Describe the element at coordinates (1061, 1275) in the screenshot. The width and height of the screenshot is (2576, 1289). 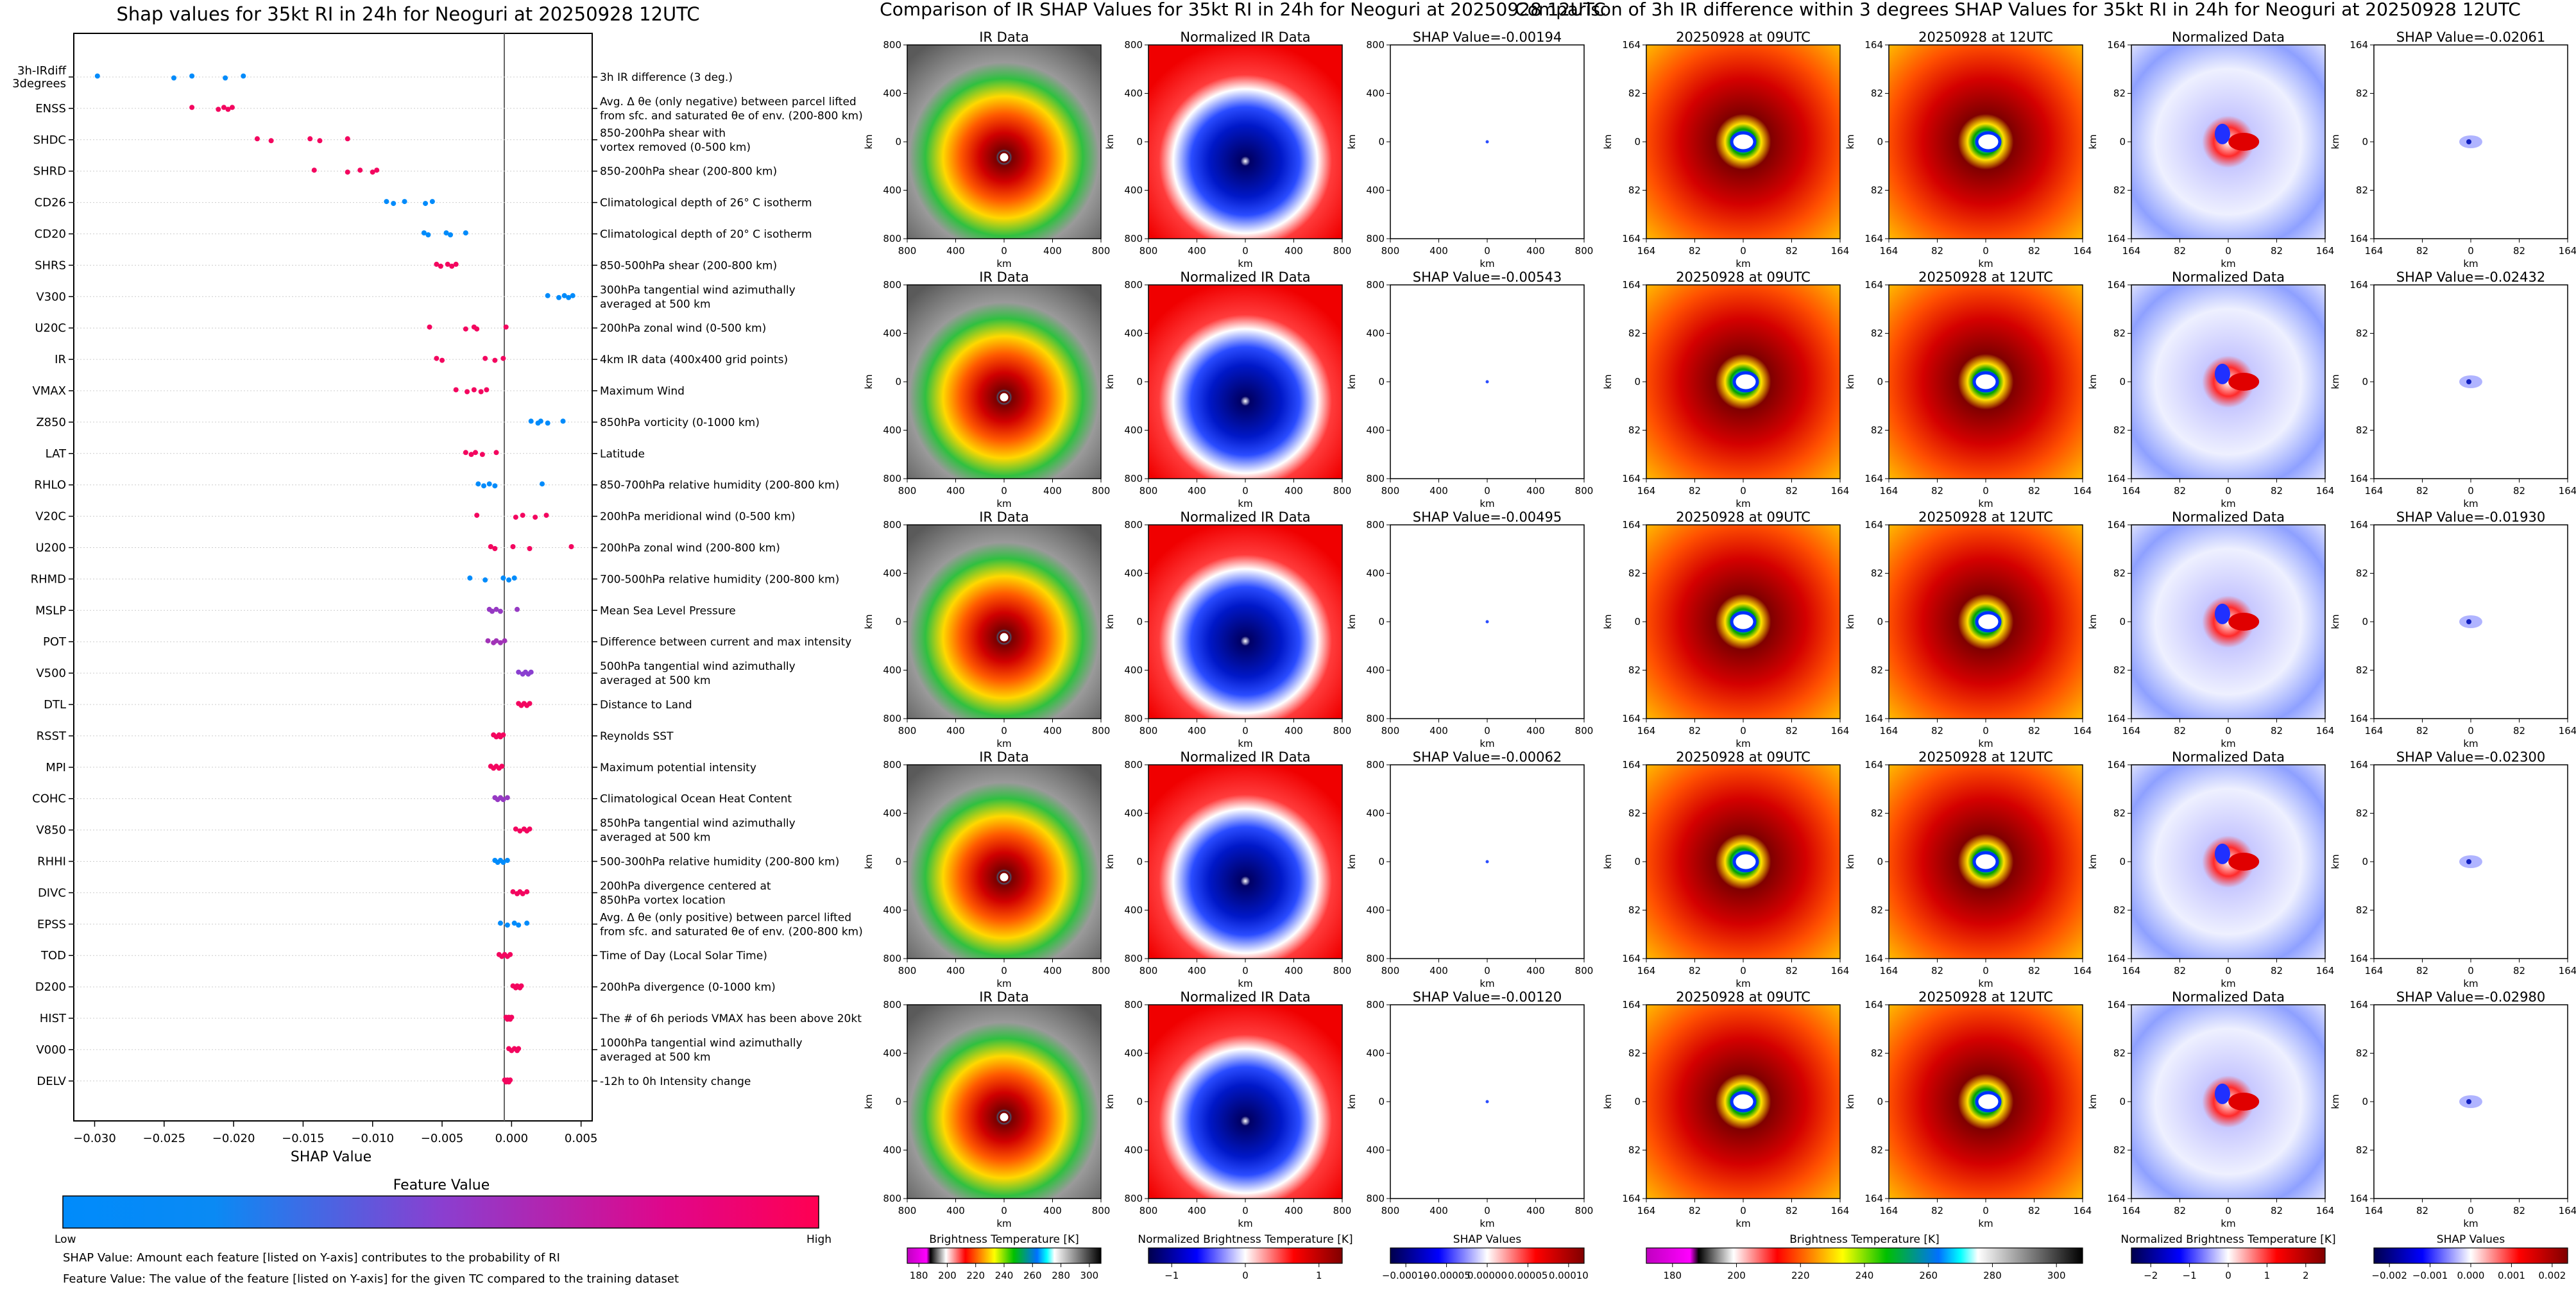
I see `colorbar-tick-label: 280` at that location.